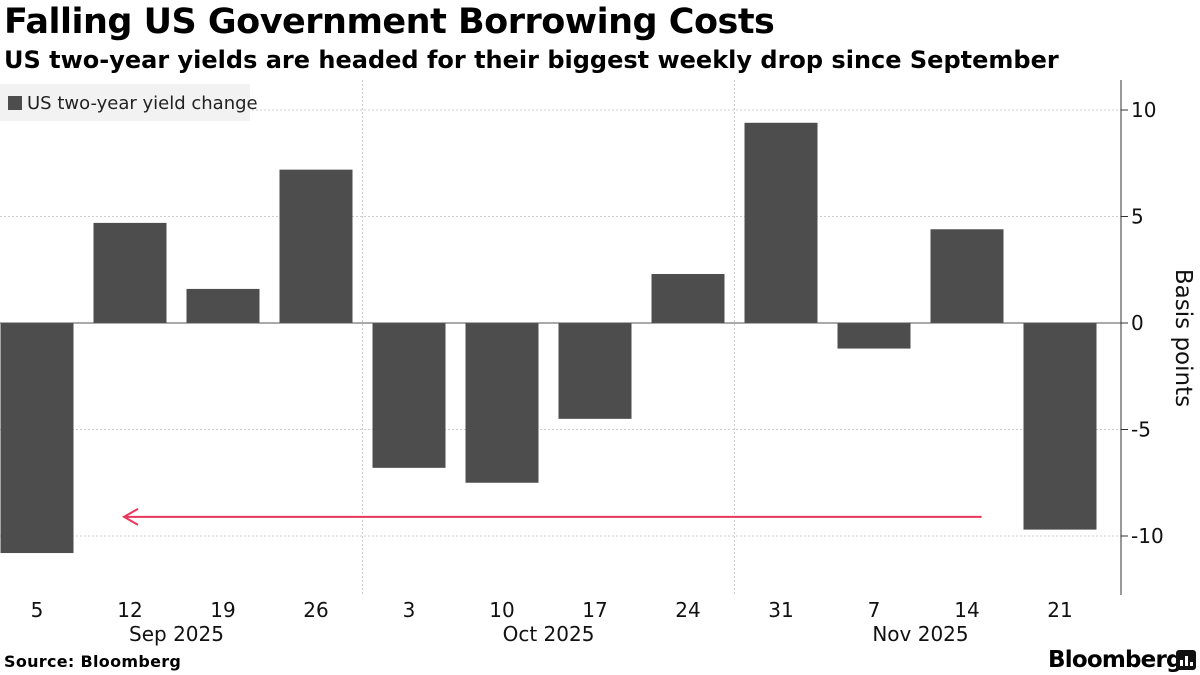  What do you see at coordinates (93, 661) in the screenshot?
I see `source-note: Source: Bloomberg` at bounding box center [93, 661].